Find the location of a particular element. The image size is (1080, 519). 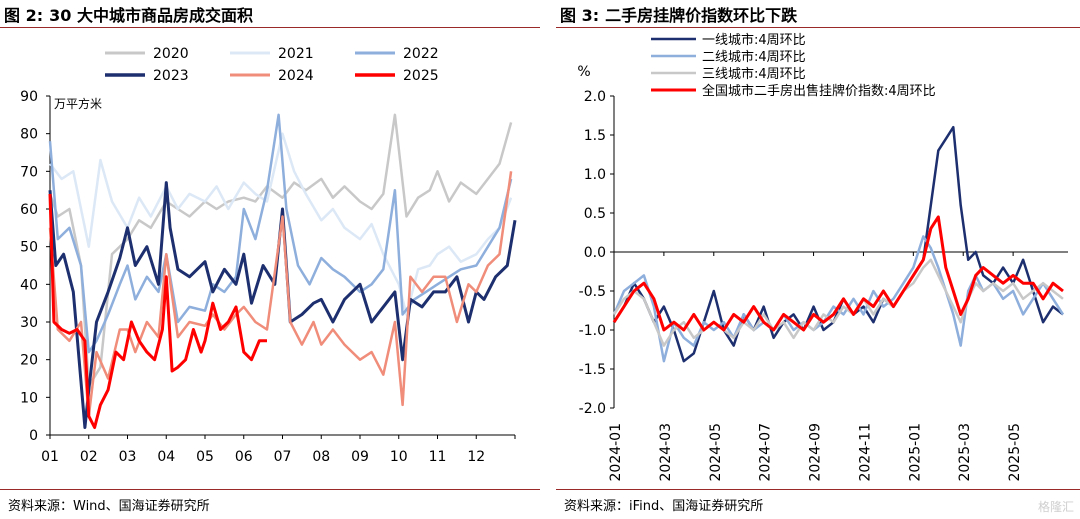

right-y-tick-label: 1.0 is located at coordinates (595, 175).